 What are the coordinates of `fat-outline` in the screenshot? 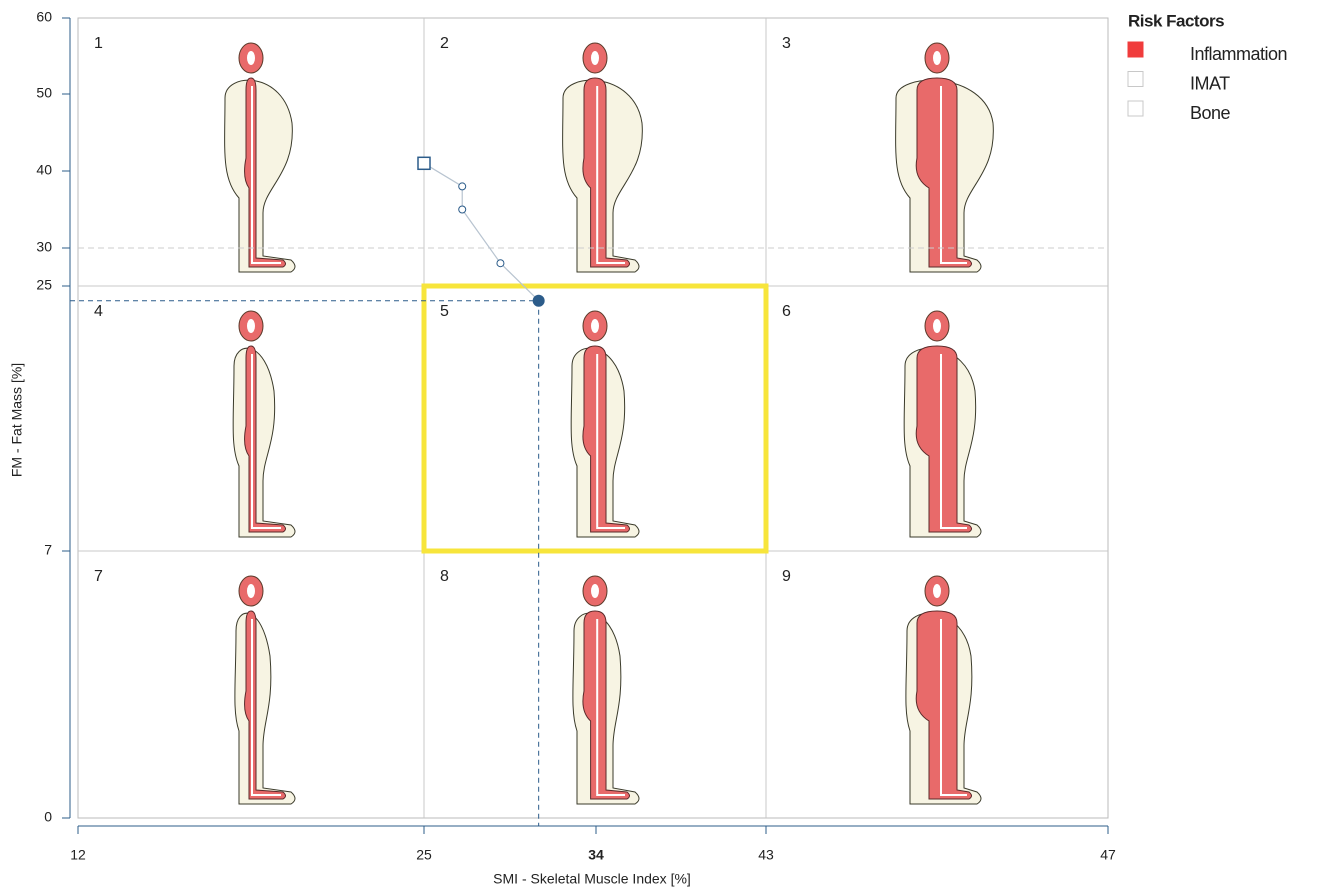 It's located at (260, 176).